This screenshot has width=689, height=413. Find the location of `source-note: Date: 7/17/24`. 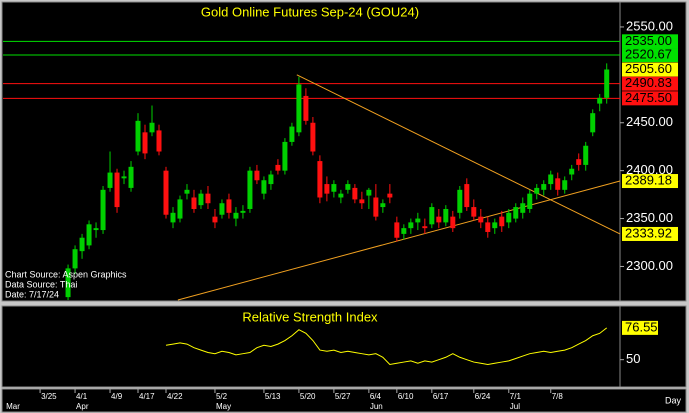

source-note: Date: 7/17/24 is located at coordinates (32, 294).